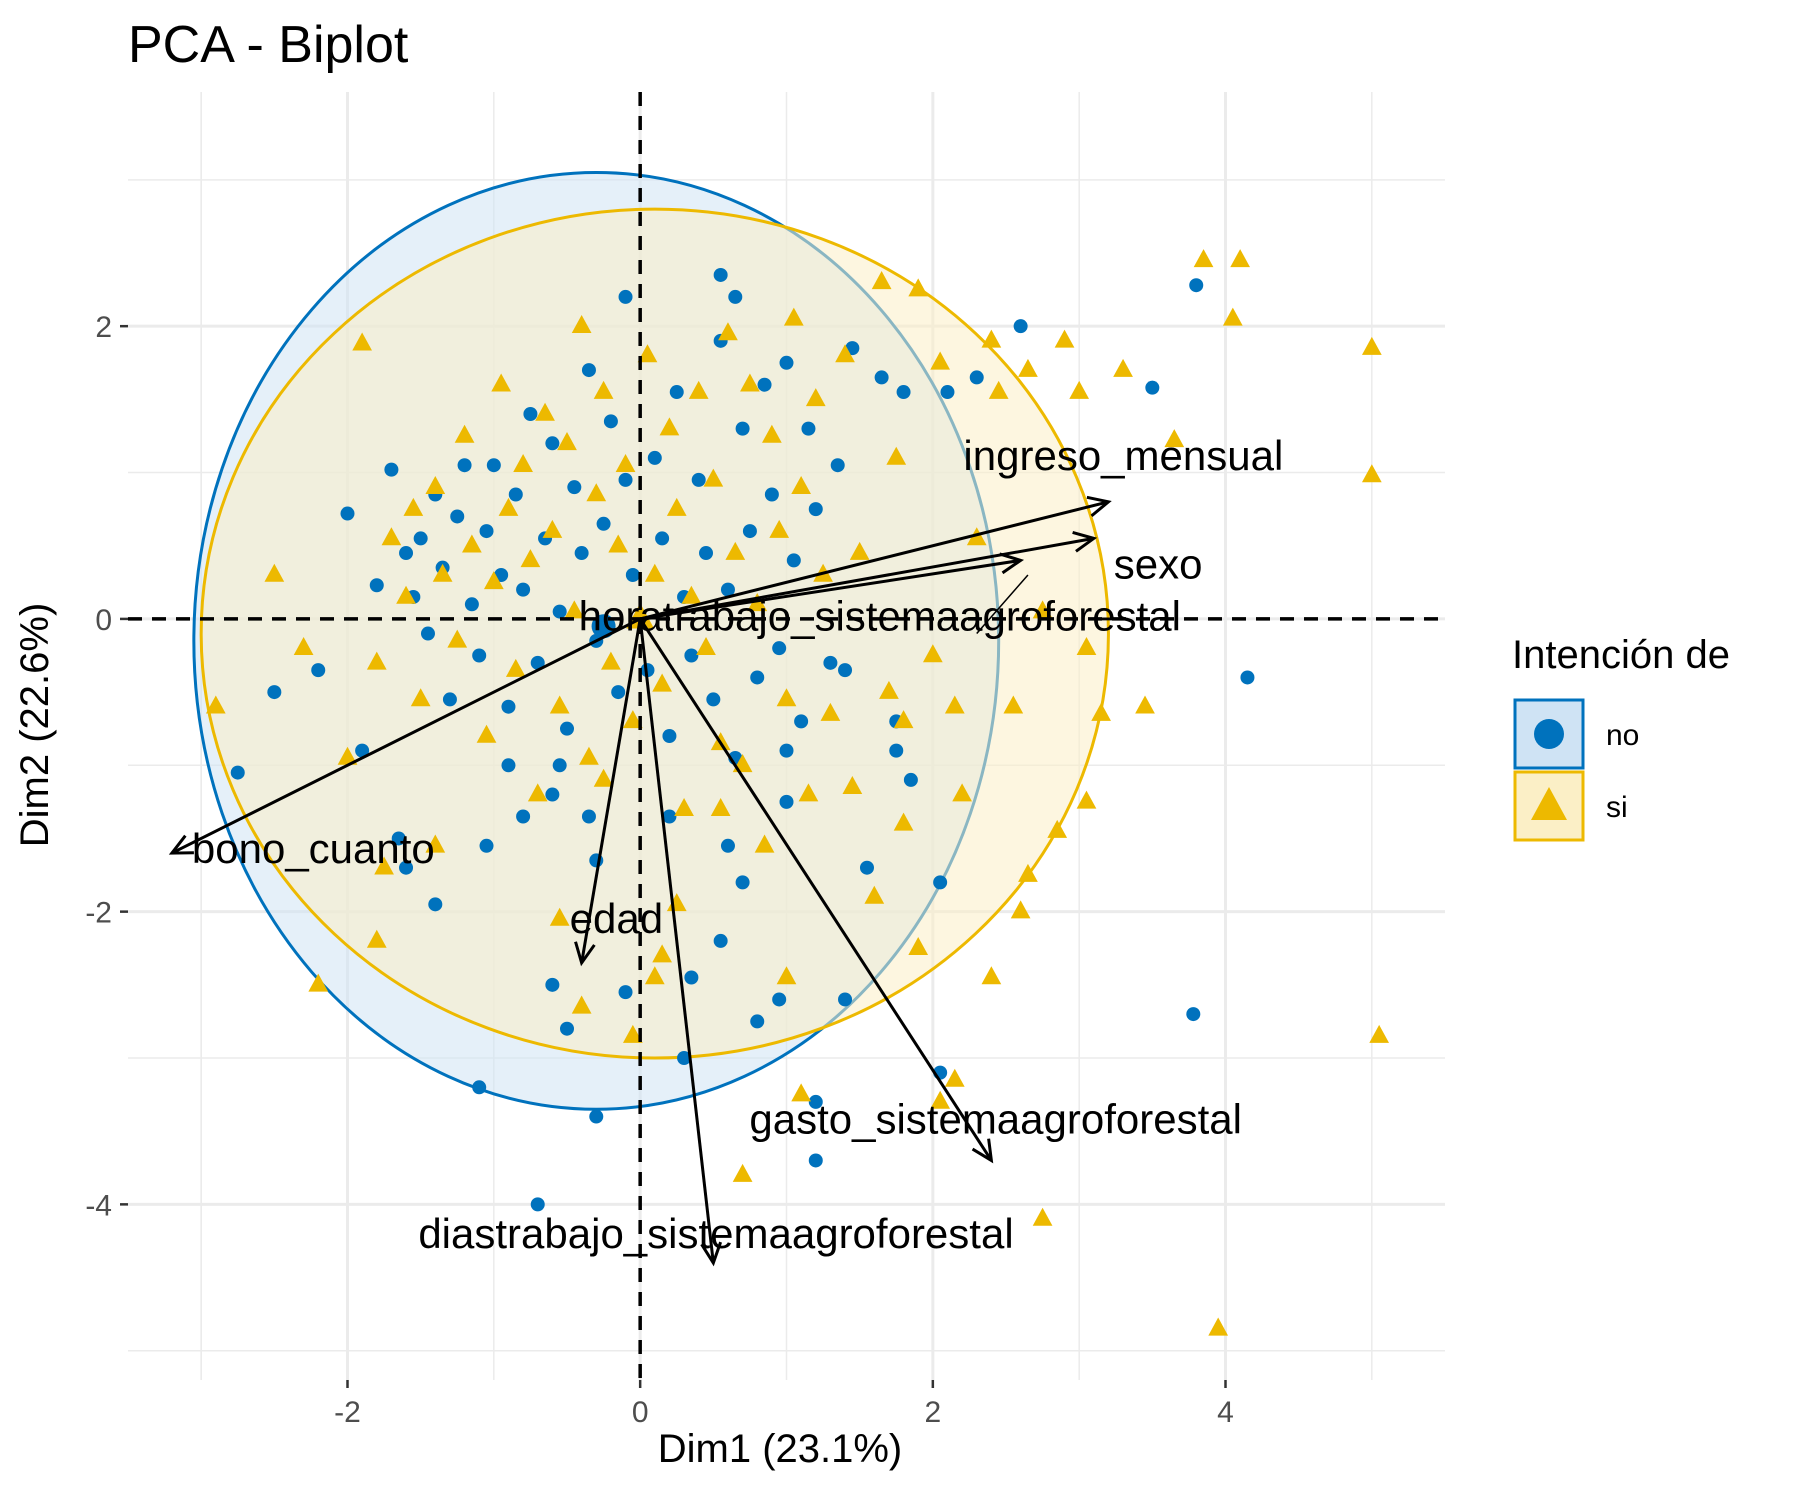  Describe the element at coordinates (1012, 563) in the screenshot. I see `arrowhead-horatrabajo_sistemaagroforestal` at that location.